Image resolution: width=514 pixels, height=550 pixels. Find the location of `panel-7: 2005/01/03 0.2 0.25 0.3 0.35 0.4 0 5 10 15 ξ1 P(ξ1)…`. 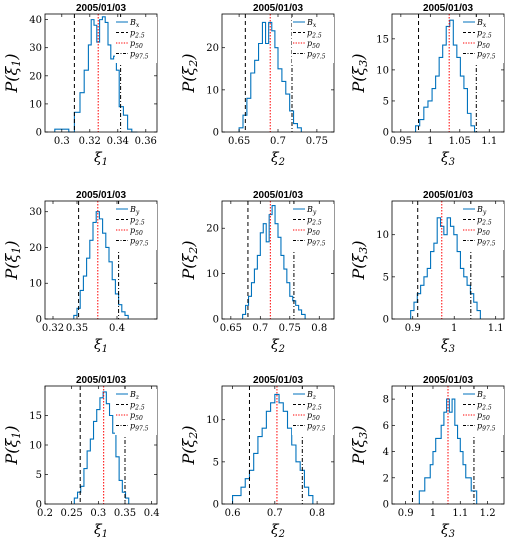

panel-7: 2005/01/03 0.2 0.25 0.3 0.35 0.4 0 5 10 15 ξ1 P(ξ1)… is located at coordinates (81, 457).